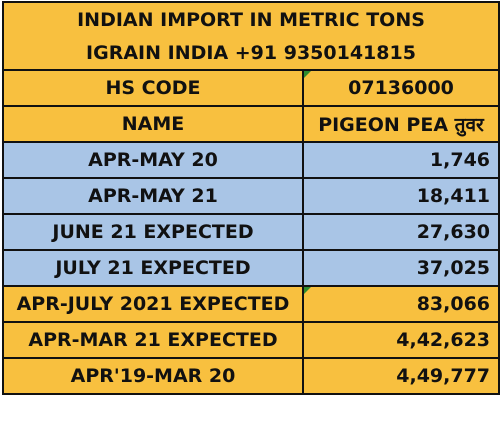 The image size is (500, 434). What do you see at coordinates (400, 376) in the screenshot?
I see `row-value: 4,49,777` at bounding box center [400, 376].